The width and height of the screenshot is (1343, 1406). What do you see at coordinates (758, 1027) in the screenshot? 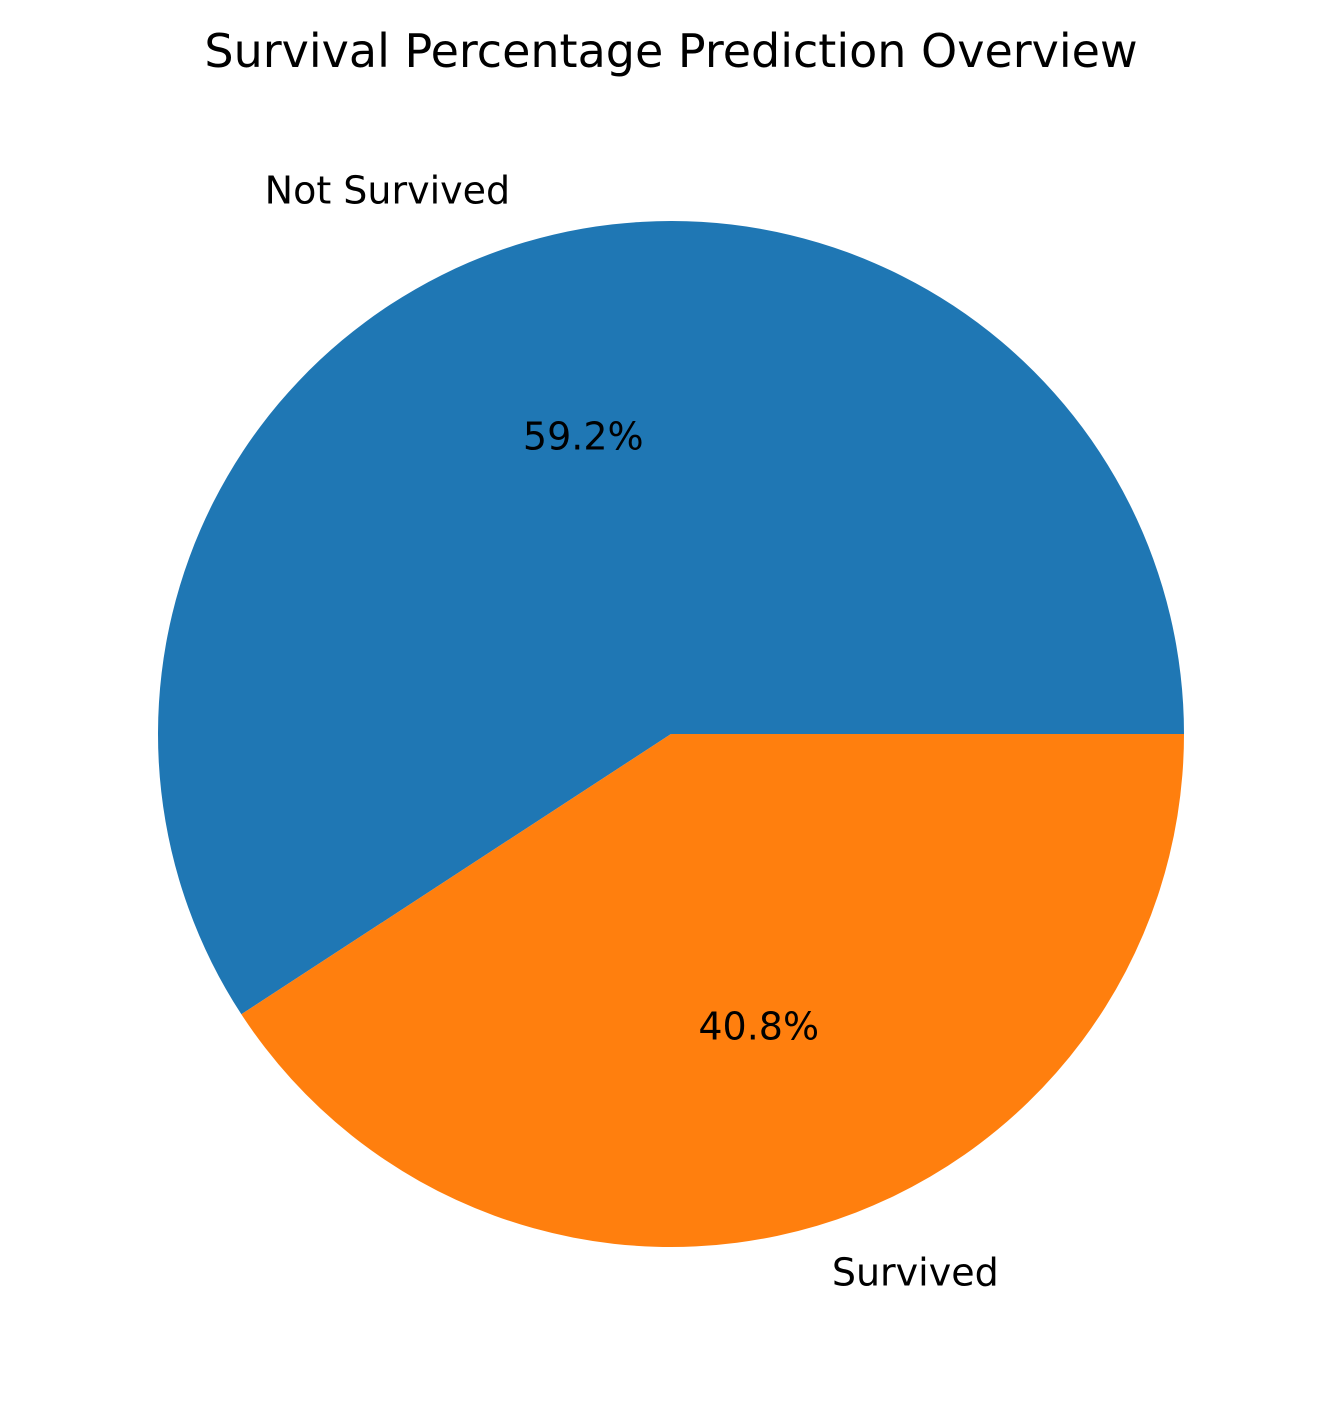
I see `slice-percent-survived: 40.8%` at bounding box center [758, 1027].